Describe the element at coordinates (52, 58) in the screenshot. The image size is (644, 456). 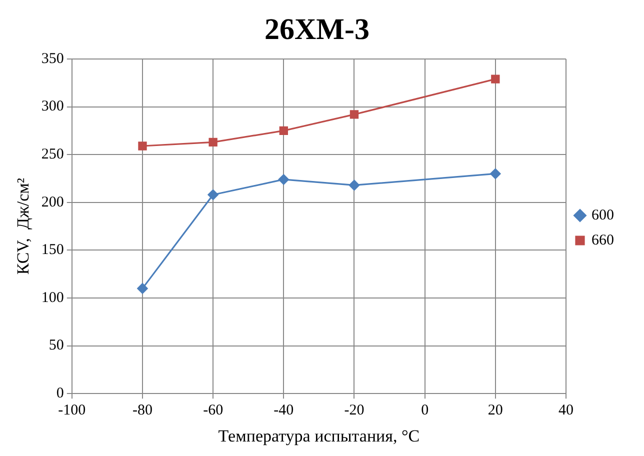
I see `y-tick-label: 350` at that location.